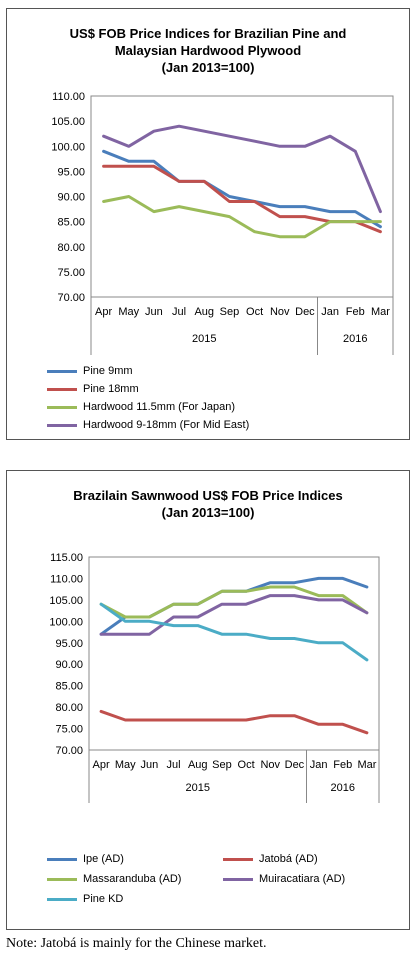 The width and height of the screenshot is (419, 964). I want to click on legend-label: Pine 18mm, so click(111, 389).